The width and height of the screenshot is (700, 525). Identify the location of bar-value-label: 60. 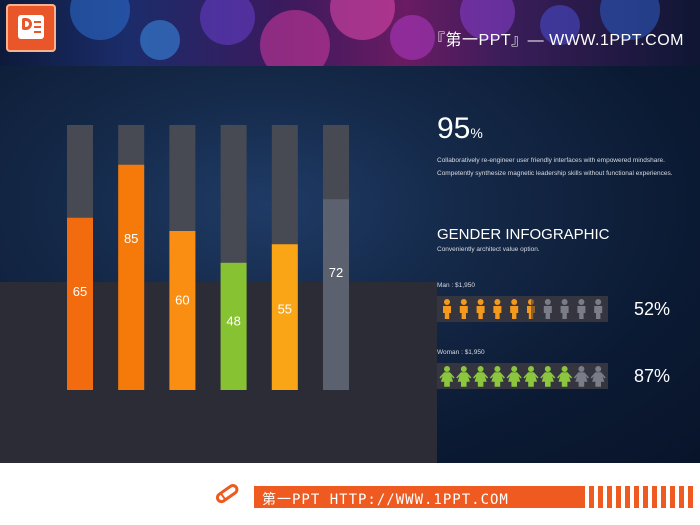
(182, 300).